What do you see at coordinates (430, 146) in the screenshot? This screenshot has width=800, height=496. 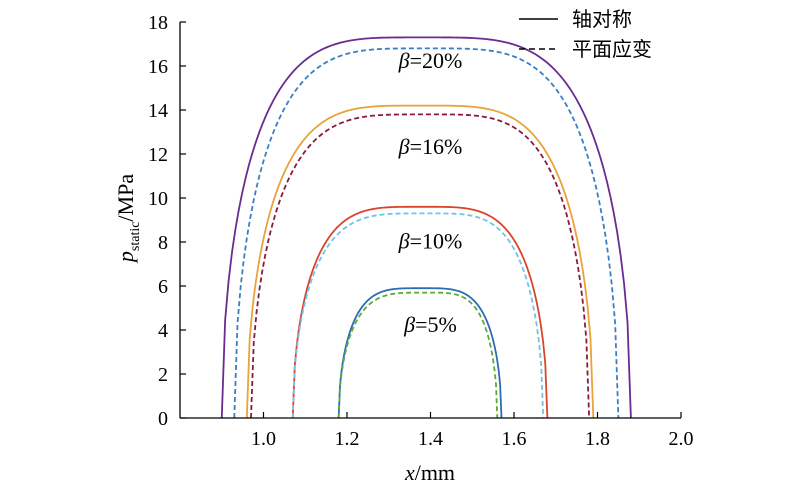 I see `annotation-label: β=16%` at bounding box center [430, 146].